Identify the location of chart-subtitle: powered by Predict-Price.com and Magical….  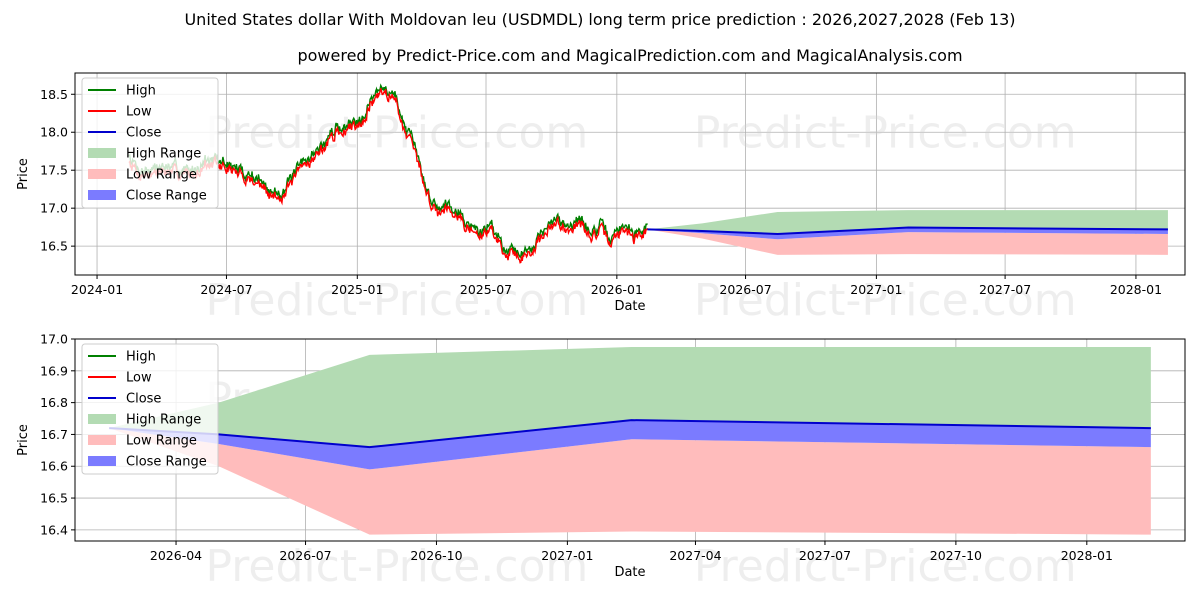
(629, 55).